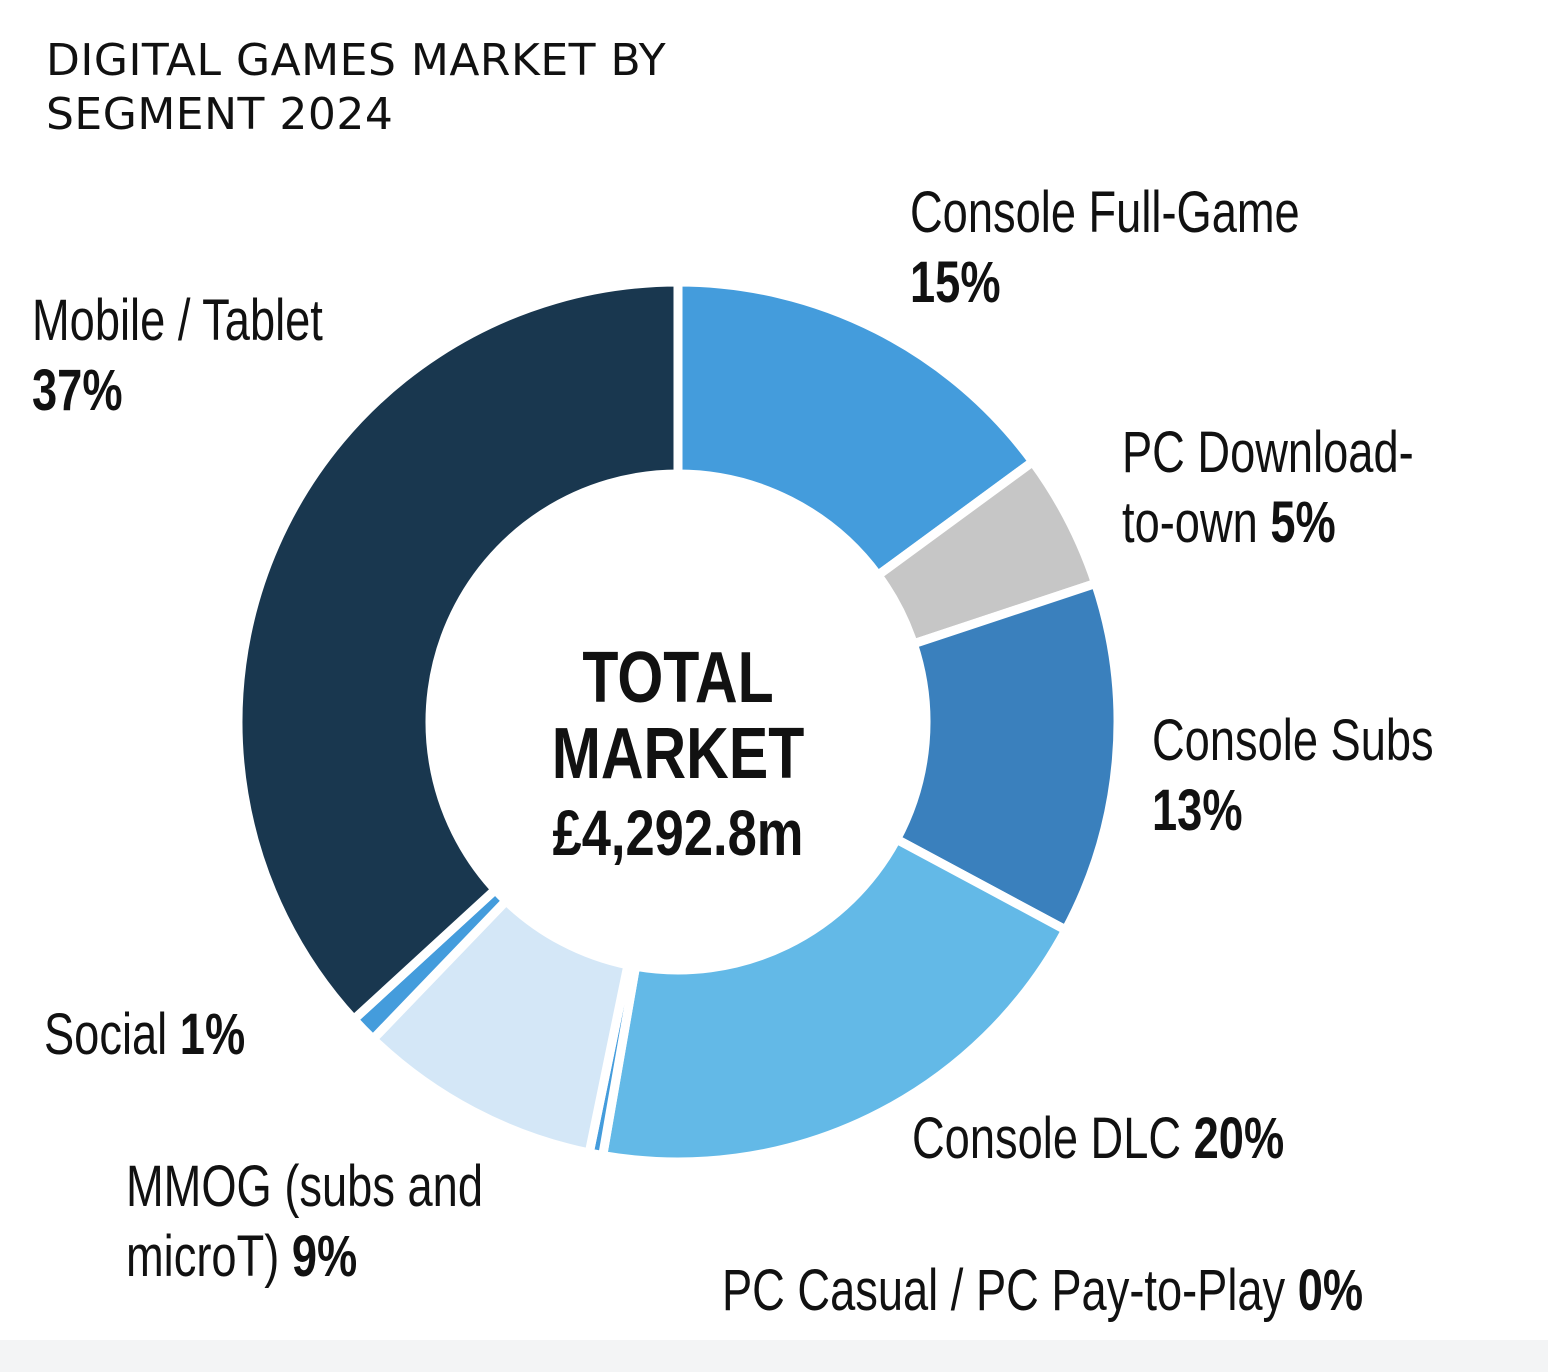 The image size is (1548, 1372). What do you see at coordinates (203, 1256) in the screenshot?
I see `label-name-cont: microT)` at bounding box center [203, 1256].